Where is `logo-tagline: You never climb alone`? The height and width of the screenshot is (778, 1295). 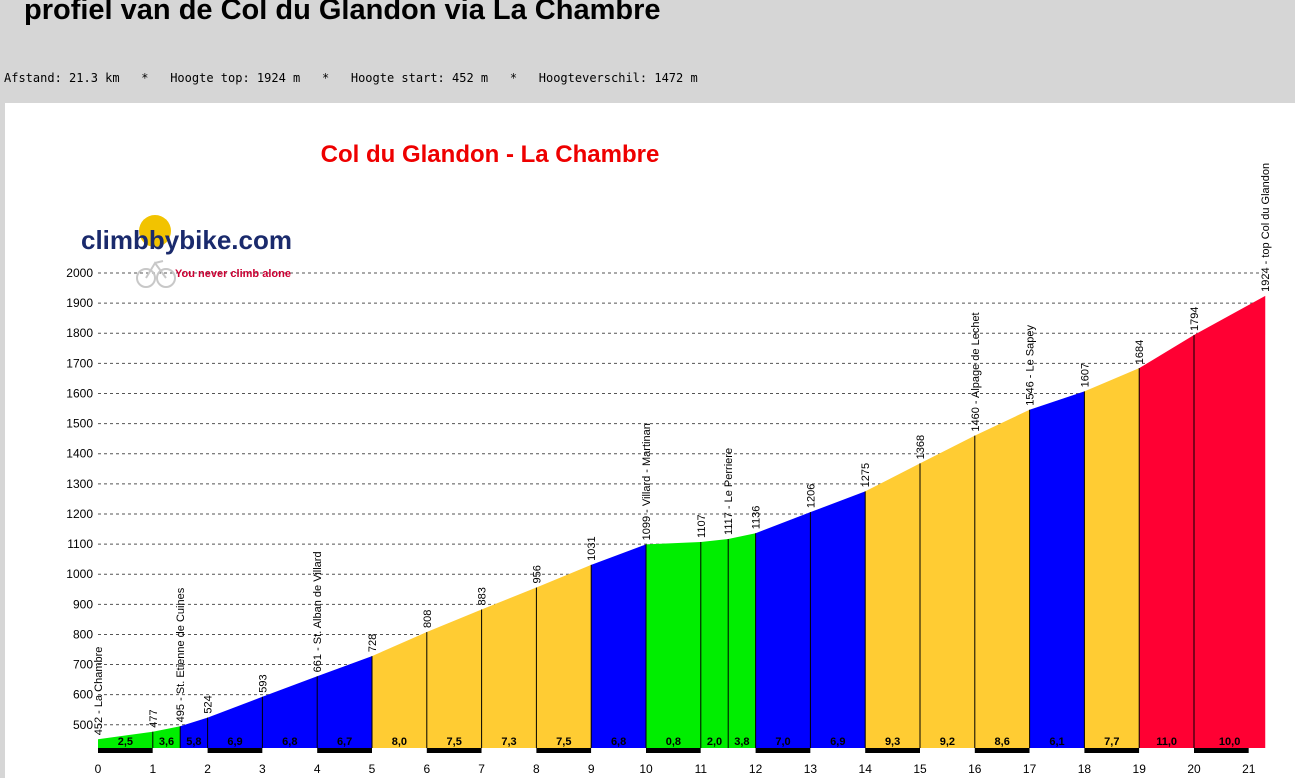
logo-tagline: You never climb alone is located at coordinates (233, 274).